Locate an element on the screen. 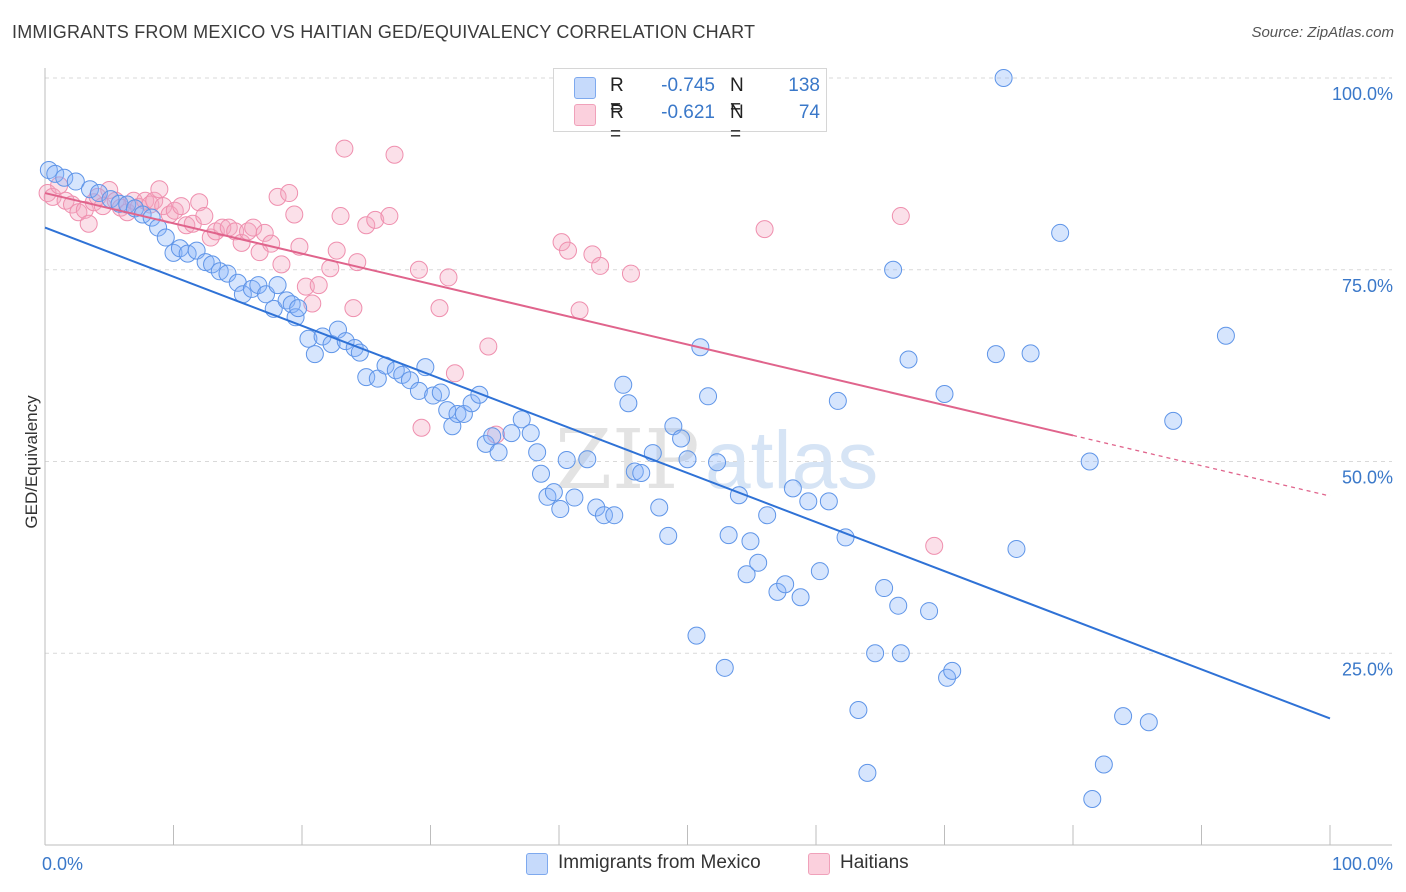 The width and height of the screenshot is (1406, 892). y-tick-label: 50.0% is located at coordinates (1367, 478).